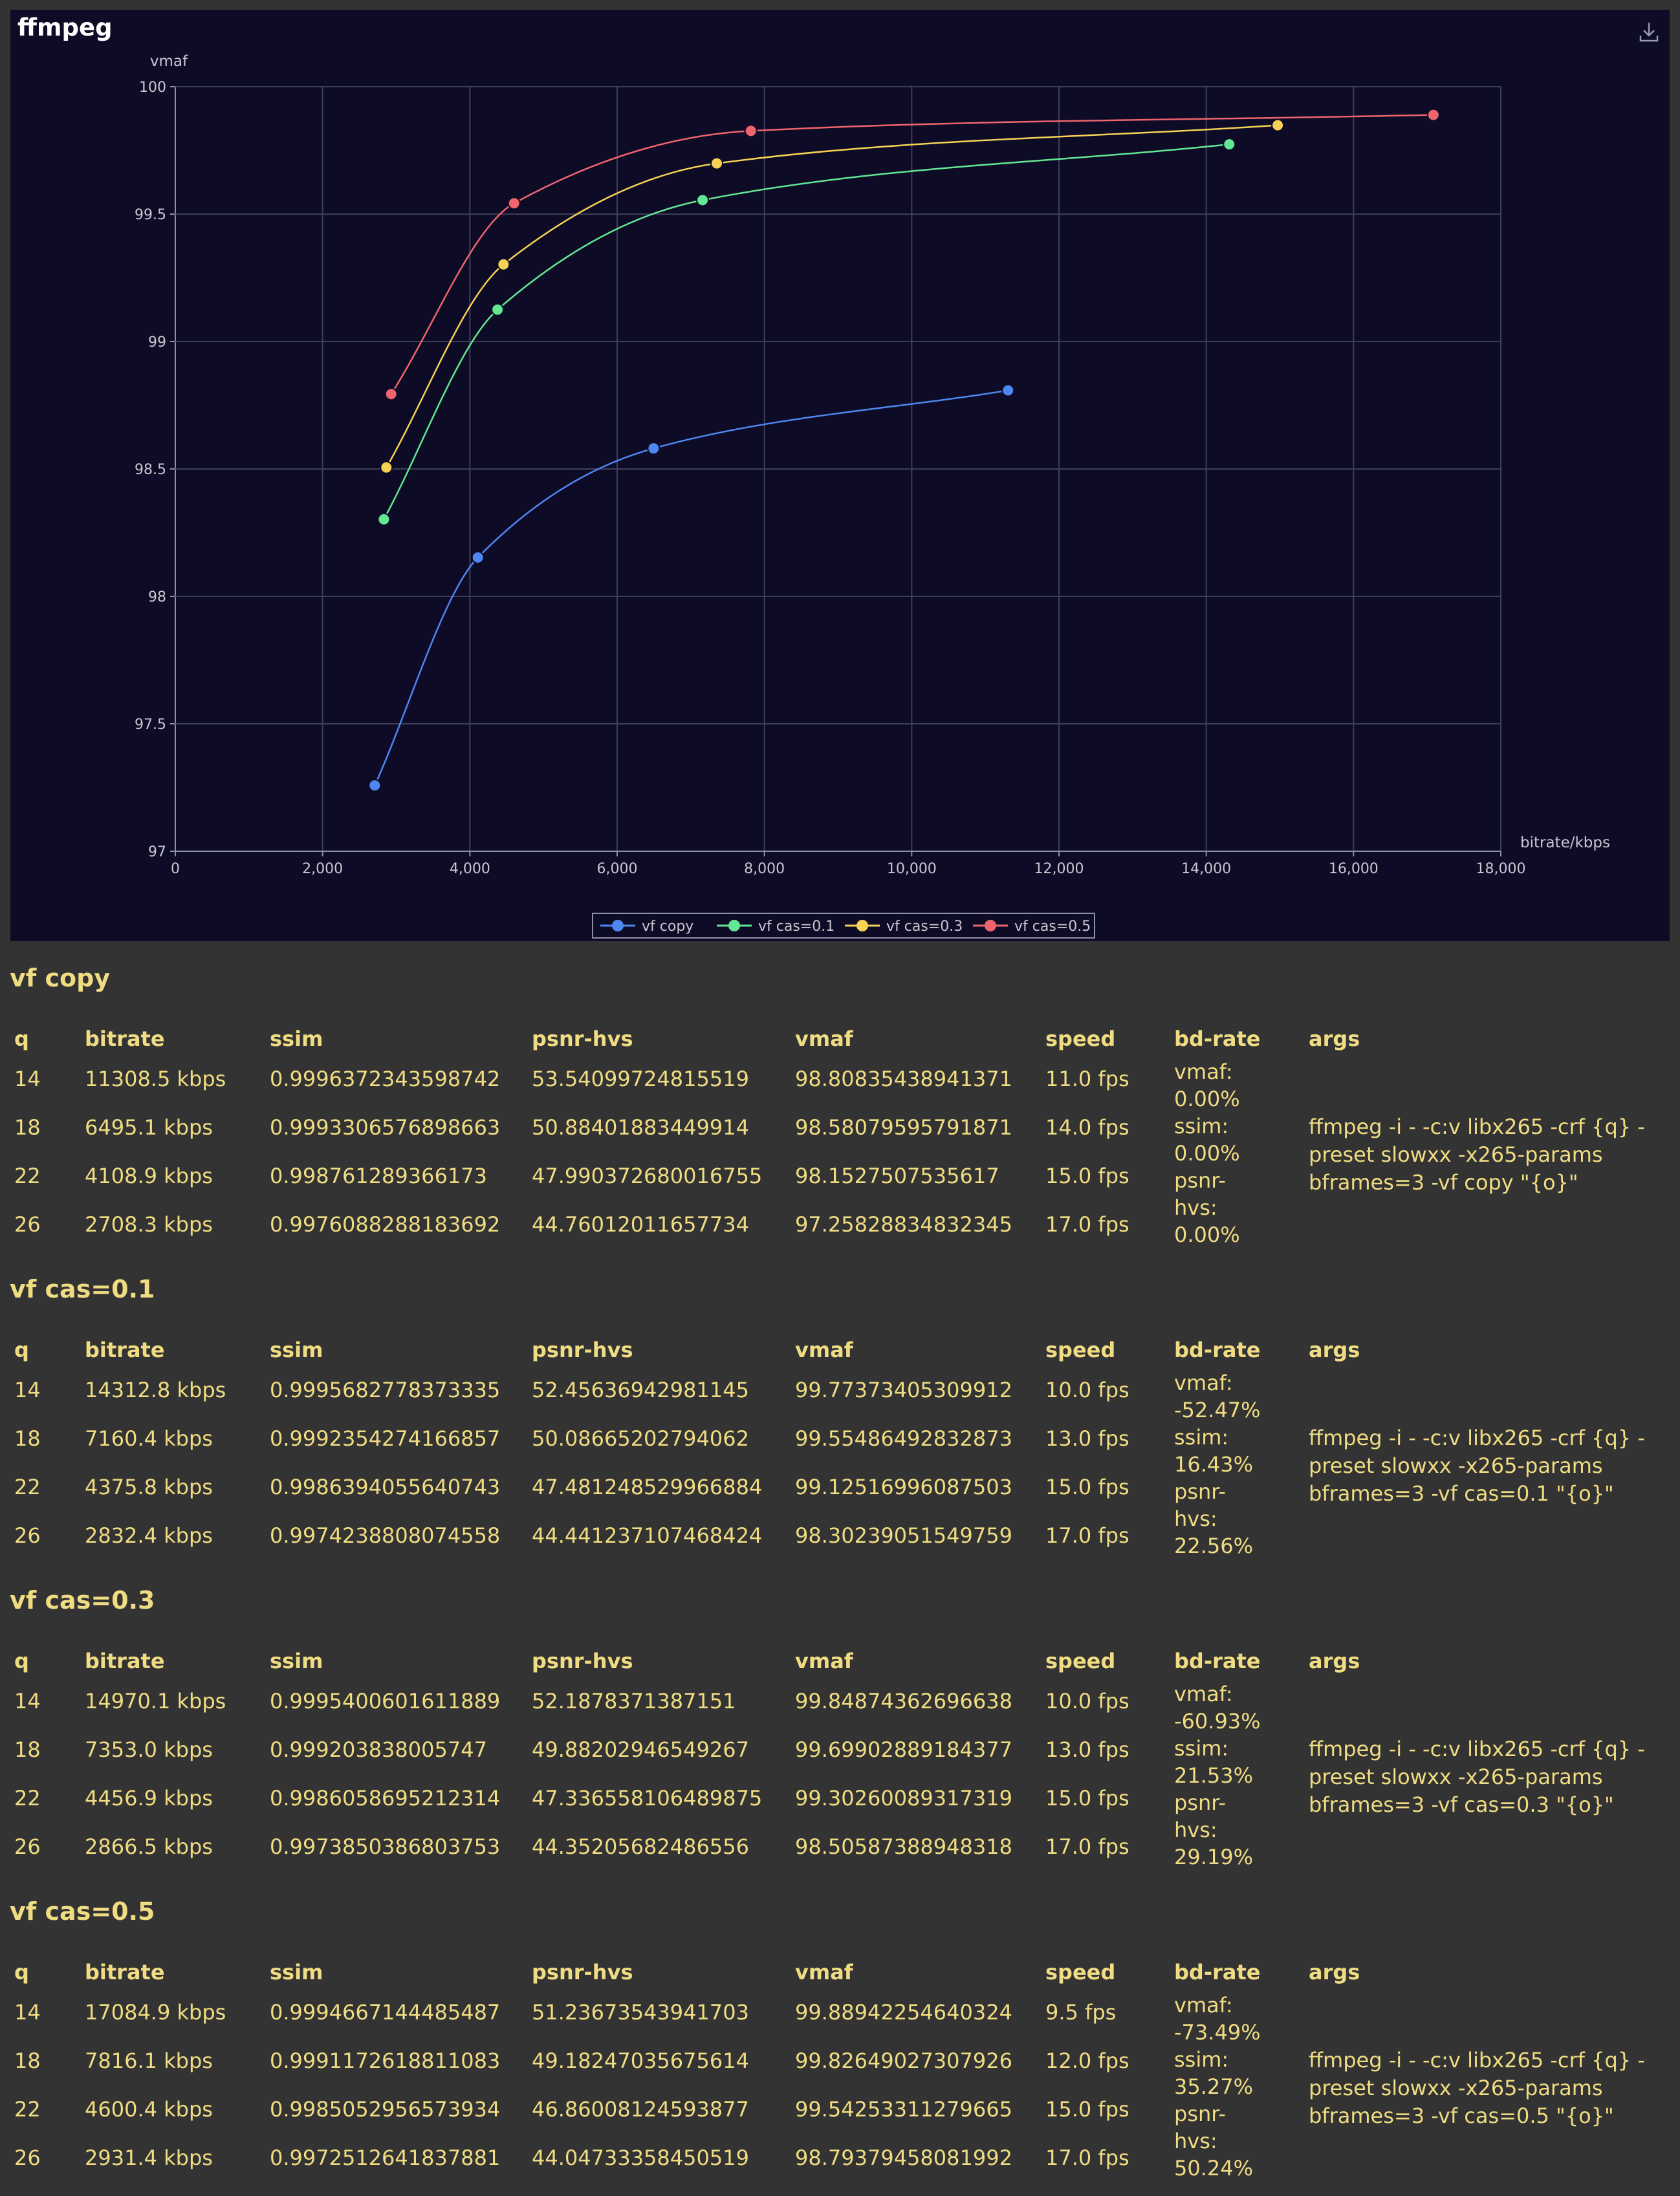  Describe the element at coordinates (150, 725) in the screenshot. I see `y-tick-label: 97.5` at that location.